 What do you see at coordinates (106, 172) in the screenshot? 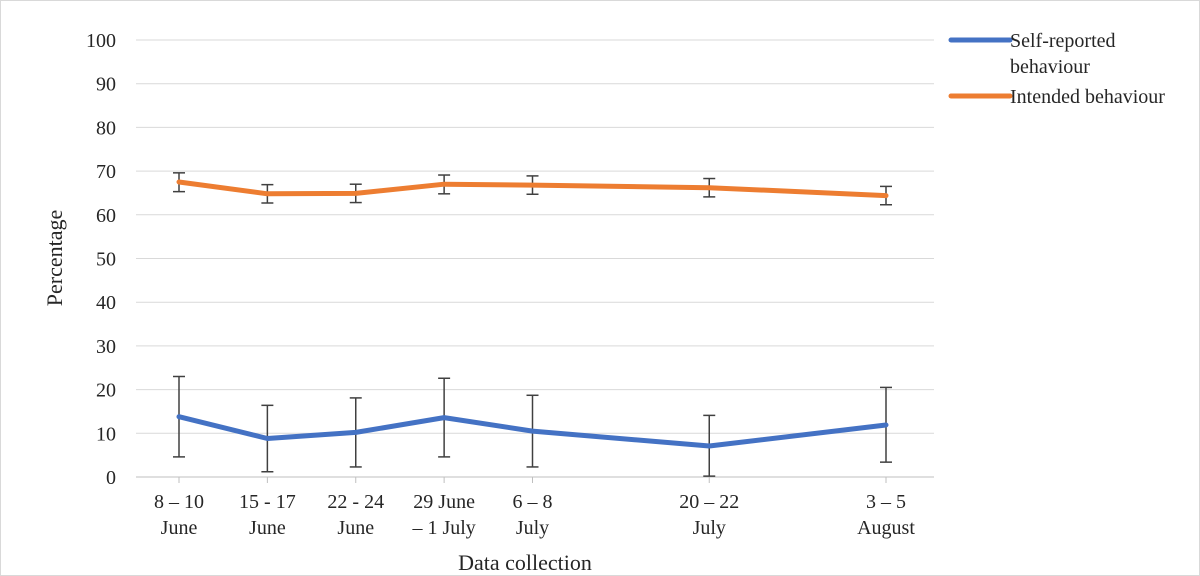
I see `y-tick-label: 70` at bounding box center [106, 172].